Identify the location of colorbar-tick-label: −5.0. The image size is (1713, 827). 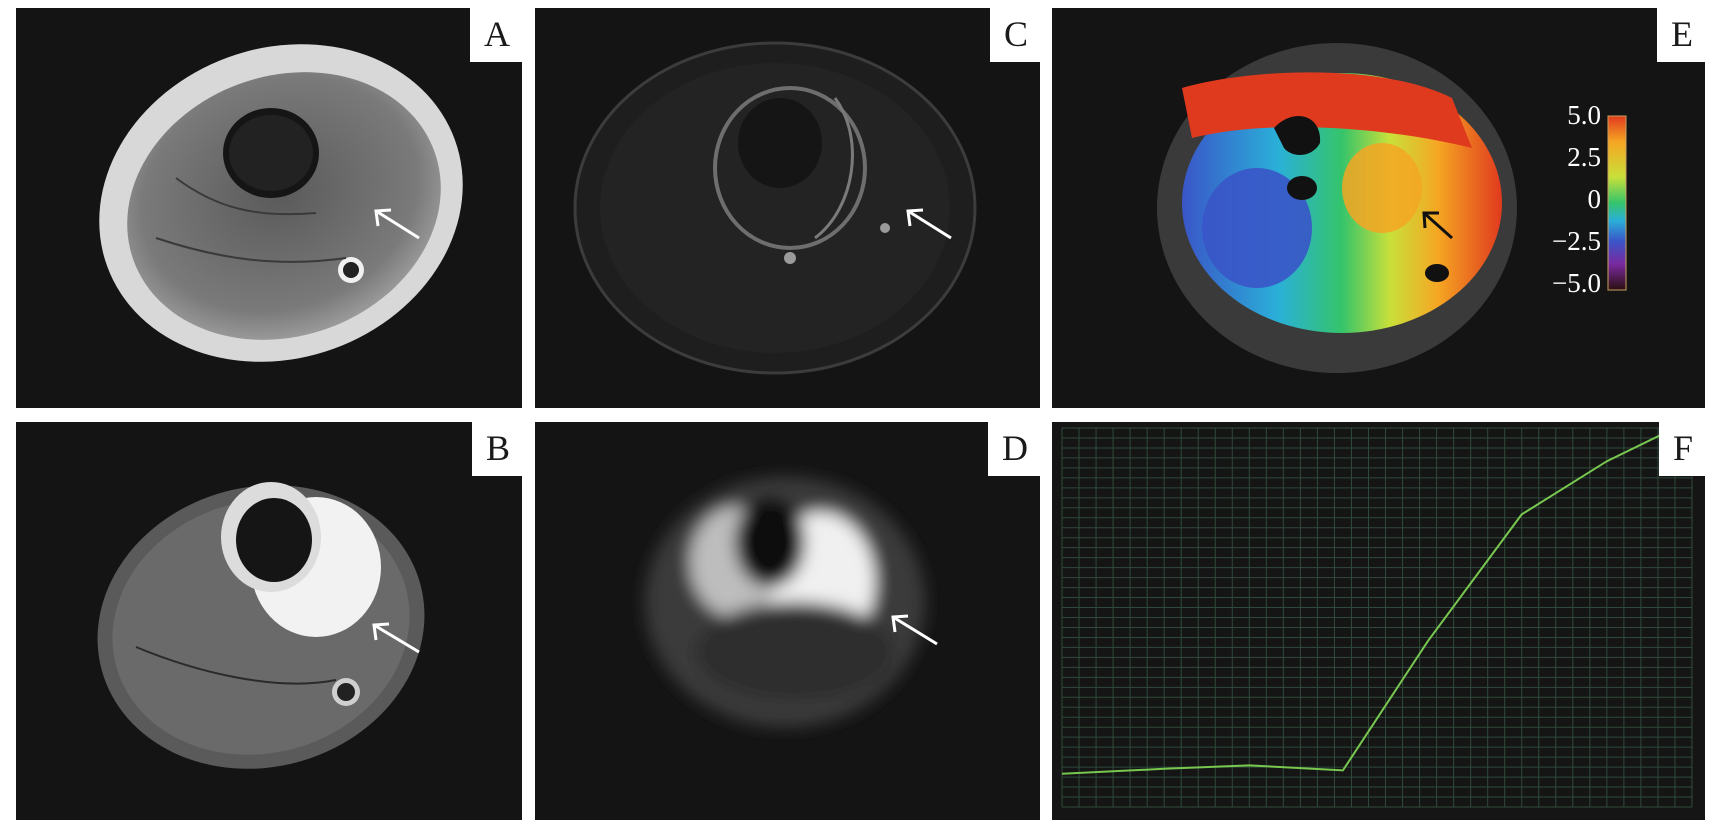
(1576, 283).